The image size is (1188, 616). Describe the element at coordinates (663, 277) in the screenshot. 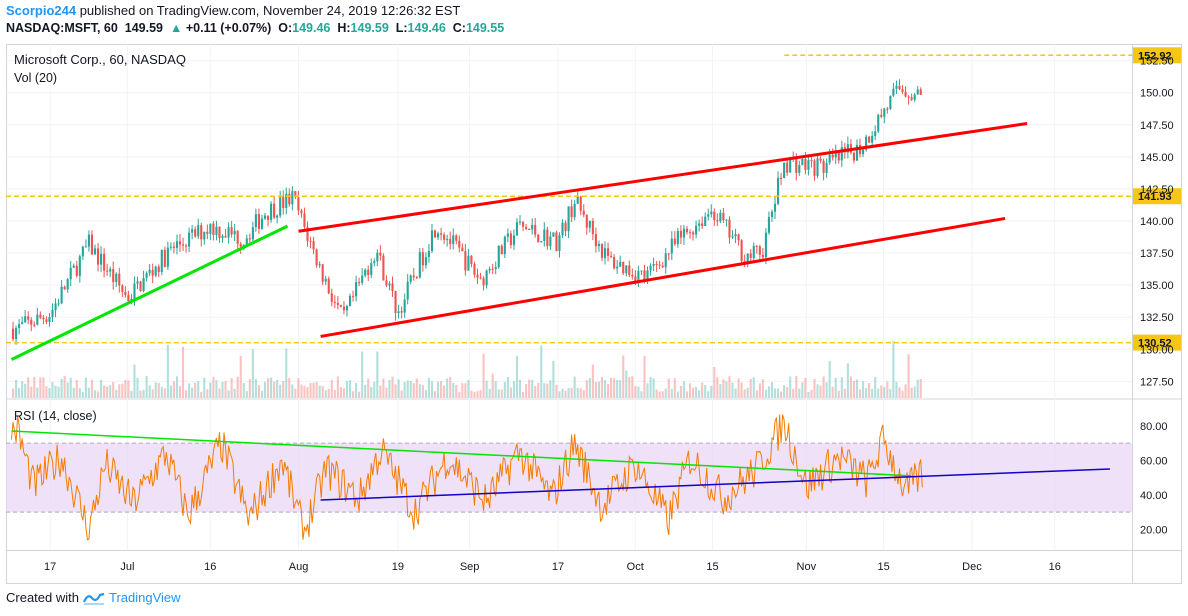

I see `trendline-lower-channel` at that location.